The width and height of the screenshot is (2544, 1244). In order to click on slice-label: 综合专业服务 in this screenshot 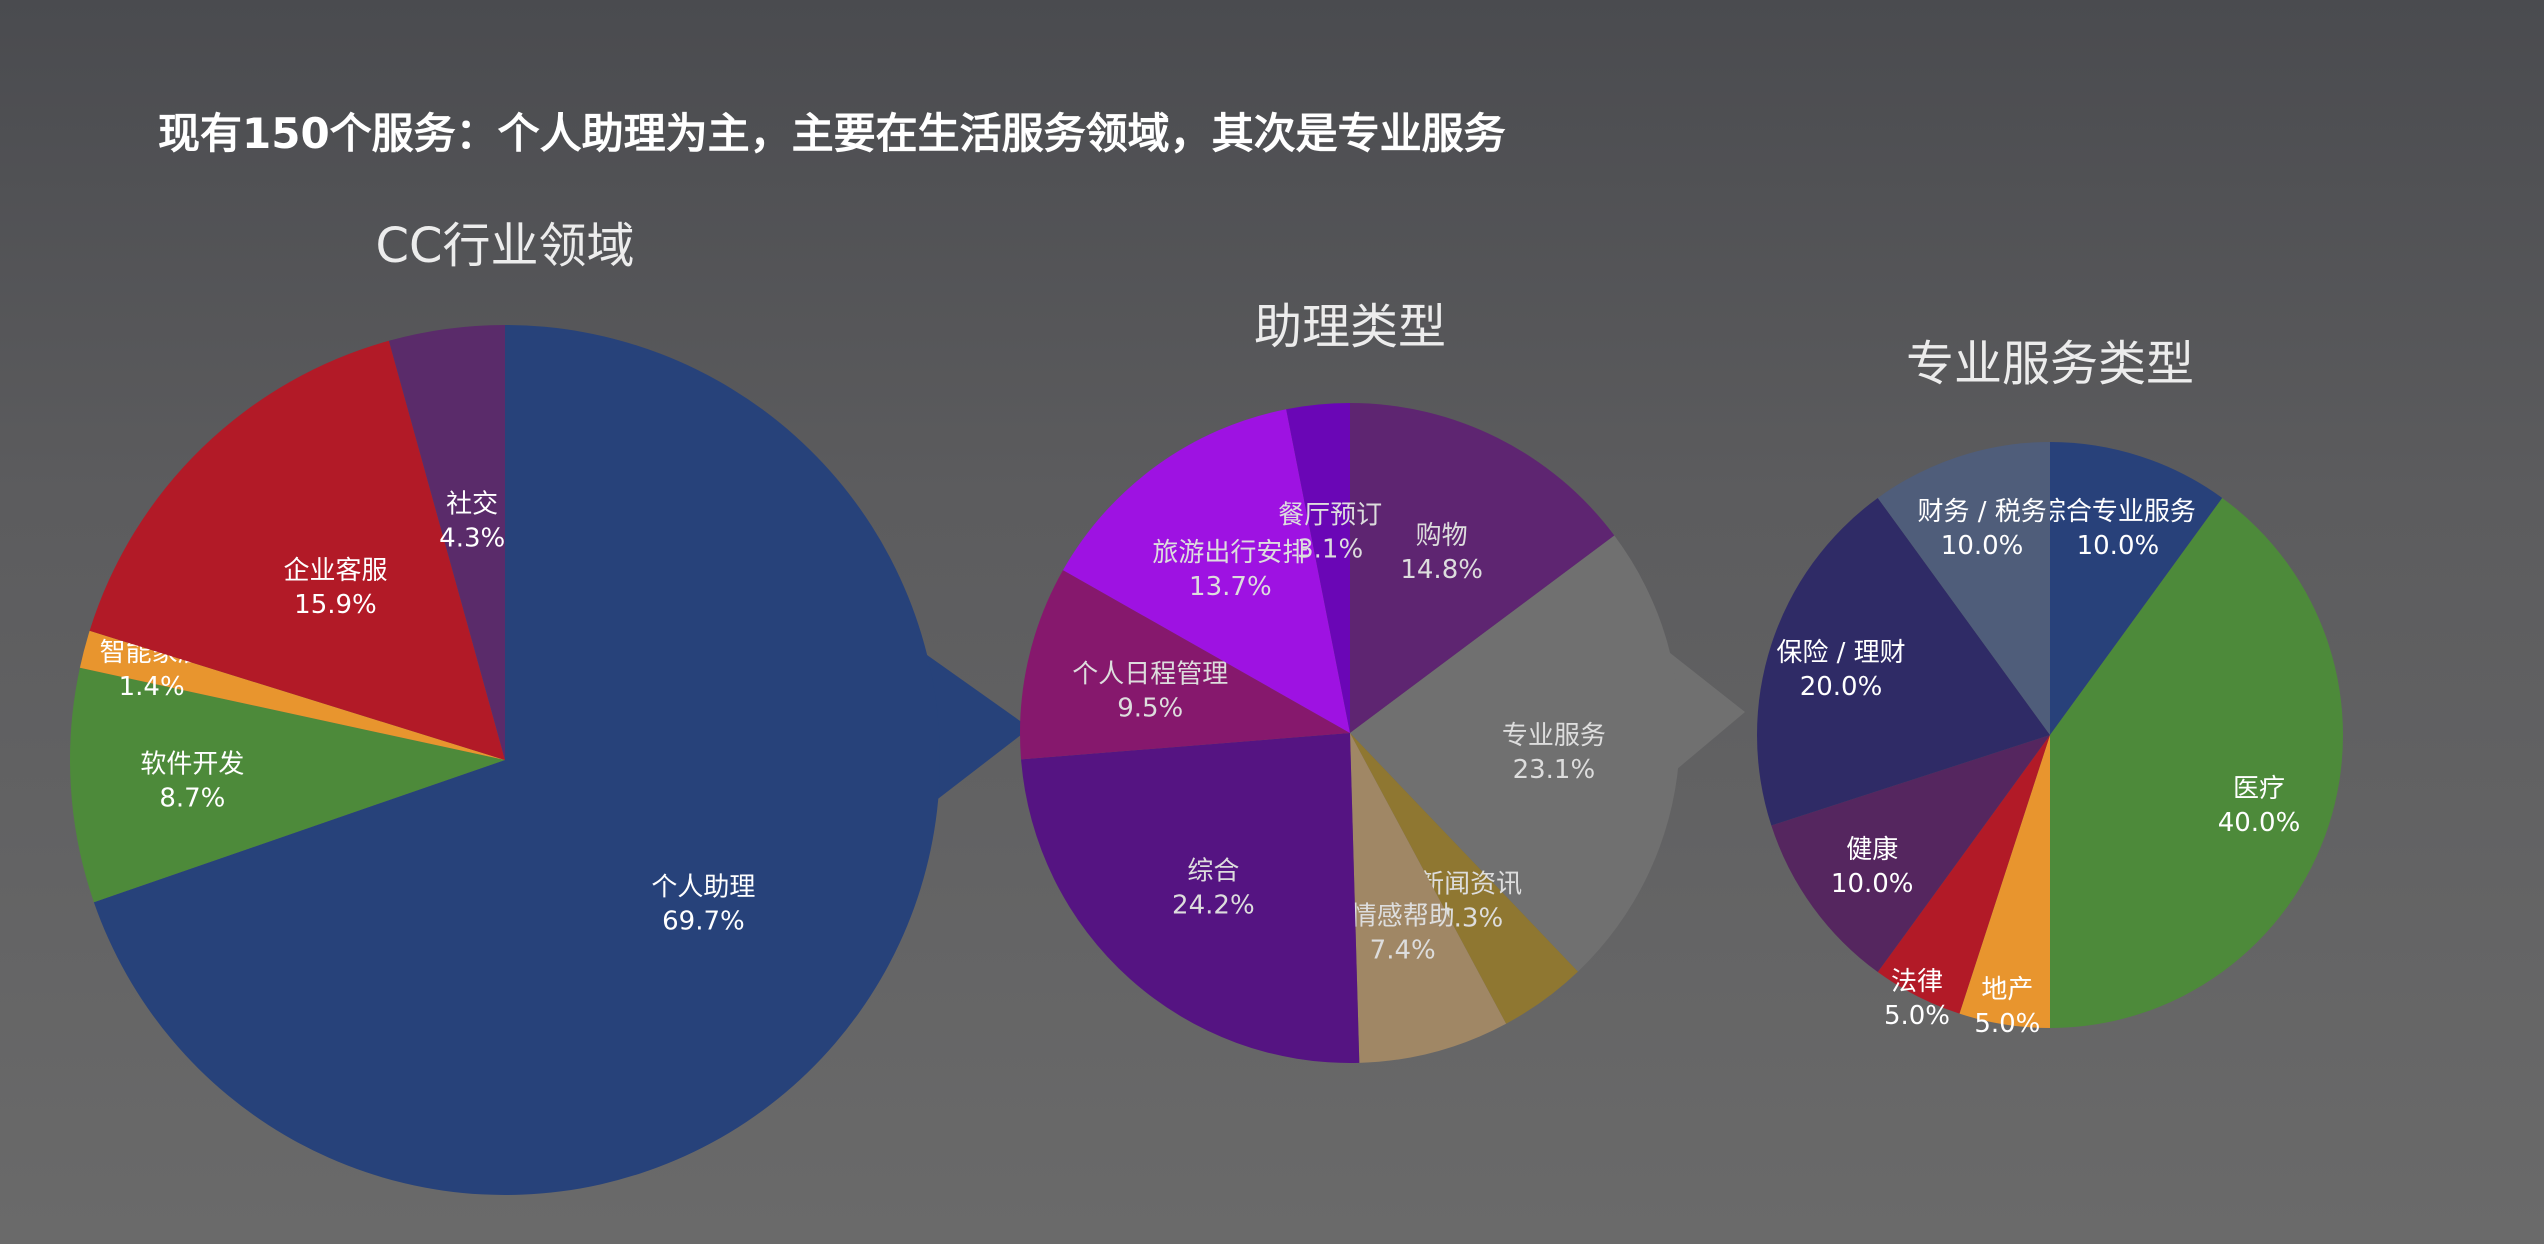, I will do `click(2118, 512)`.